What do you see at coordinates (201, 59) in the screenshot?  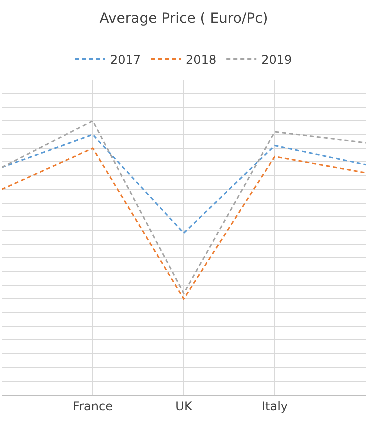 I see `legend-label: 2018` at bounding box center [201, 59].